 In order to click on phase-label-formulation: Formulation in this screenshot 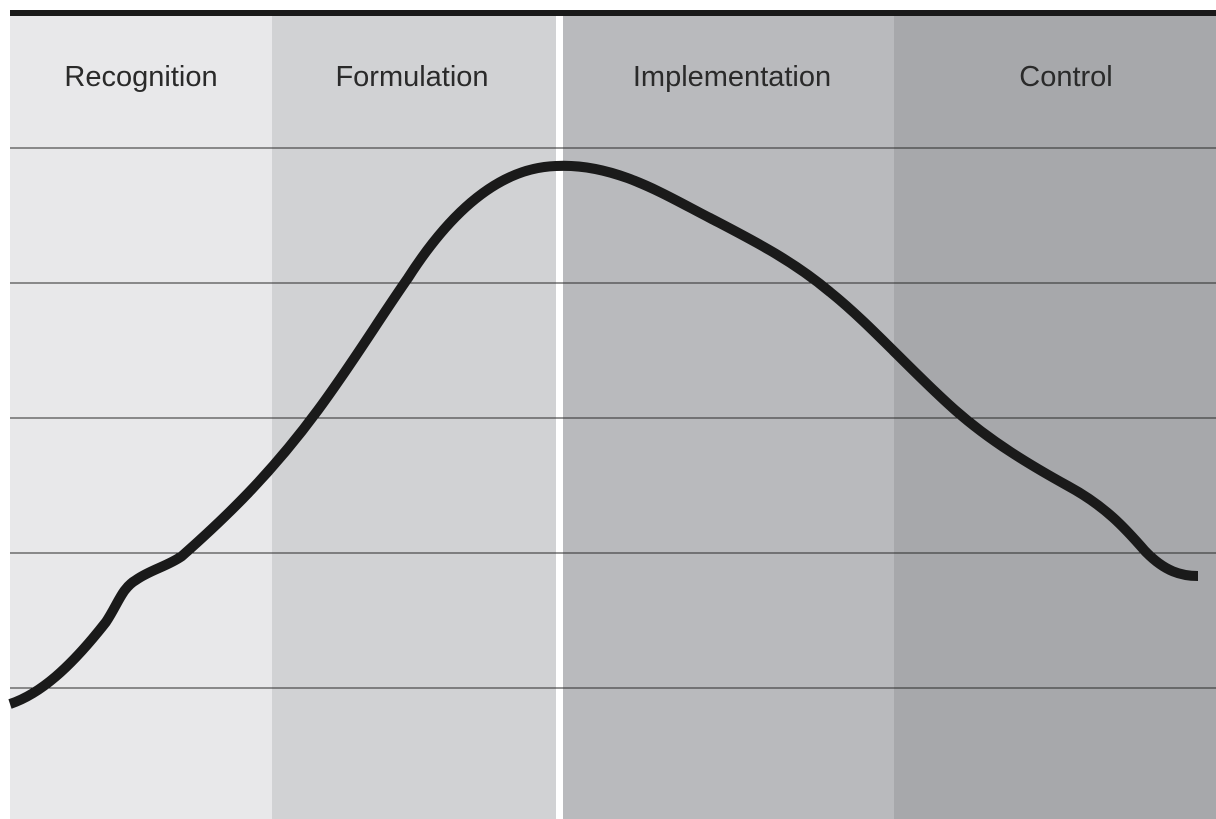, I will do `click(411, 77)`.